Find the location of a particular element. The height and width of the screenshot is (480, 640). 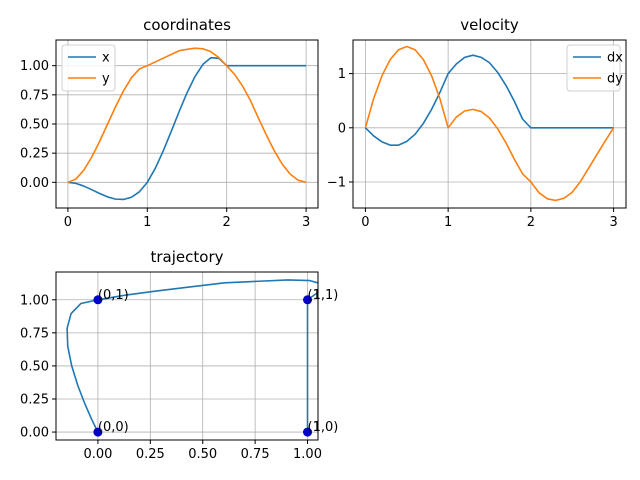

chart-title: coordinates is located at coordinates (187, 25).